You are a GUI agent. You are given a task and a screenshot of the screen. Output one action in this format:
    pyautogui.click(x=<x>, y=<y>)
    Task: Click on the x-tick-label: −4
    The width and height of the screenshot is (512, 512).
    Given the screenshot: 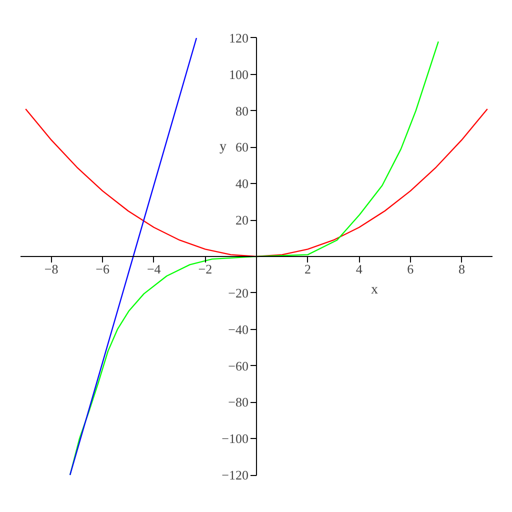 What is the action you would take?
    pyautogui.click(x=154, y=269)
    